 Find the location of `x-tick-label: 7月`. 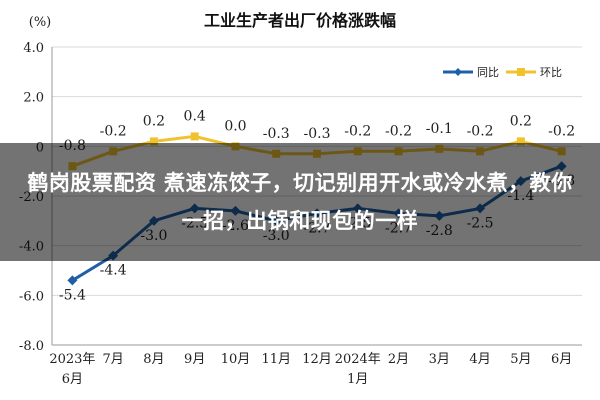

x-tick-label: 7月 is located at coordinates (113, 359).